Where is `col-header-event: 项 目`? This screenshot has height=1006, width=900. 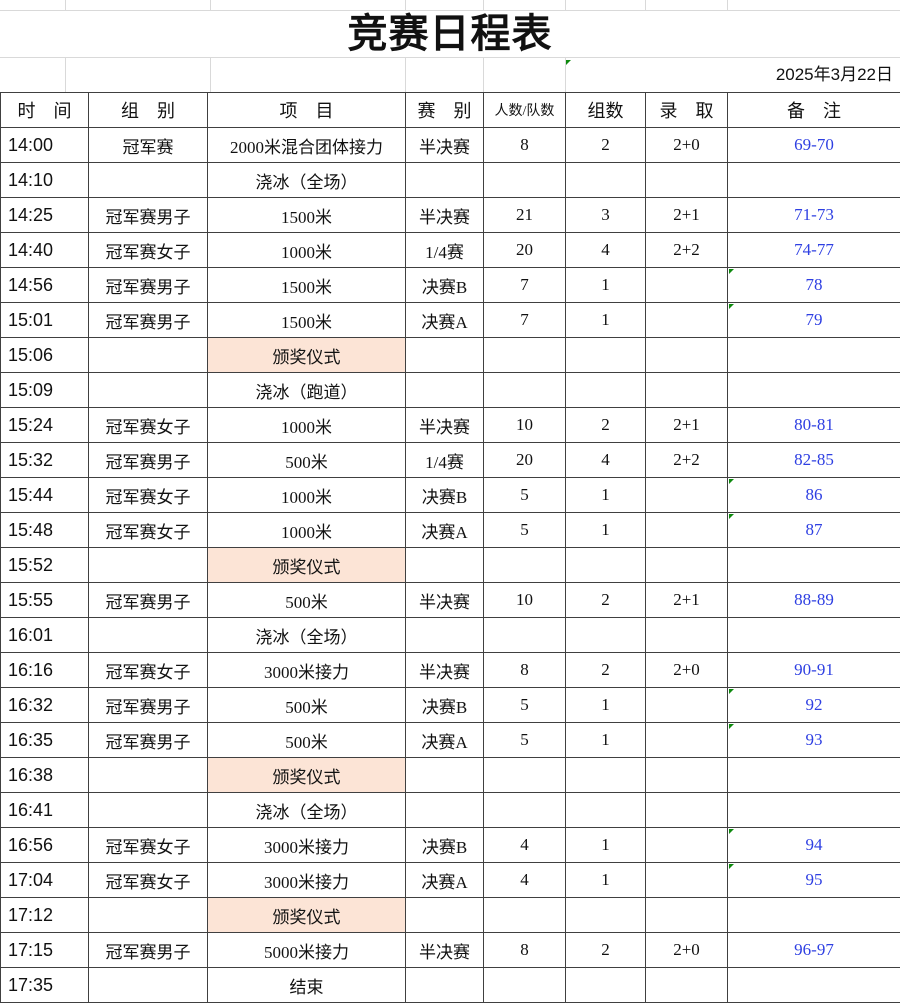
col-header-event: 项 目 is located at coordinates (306, 110).